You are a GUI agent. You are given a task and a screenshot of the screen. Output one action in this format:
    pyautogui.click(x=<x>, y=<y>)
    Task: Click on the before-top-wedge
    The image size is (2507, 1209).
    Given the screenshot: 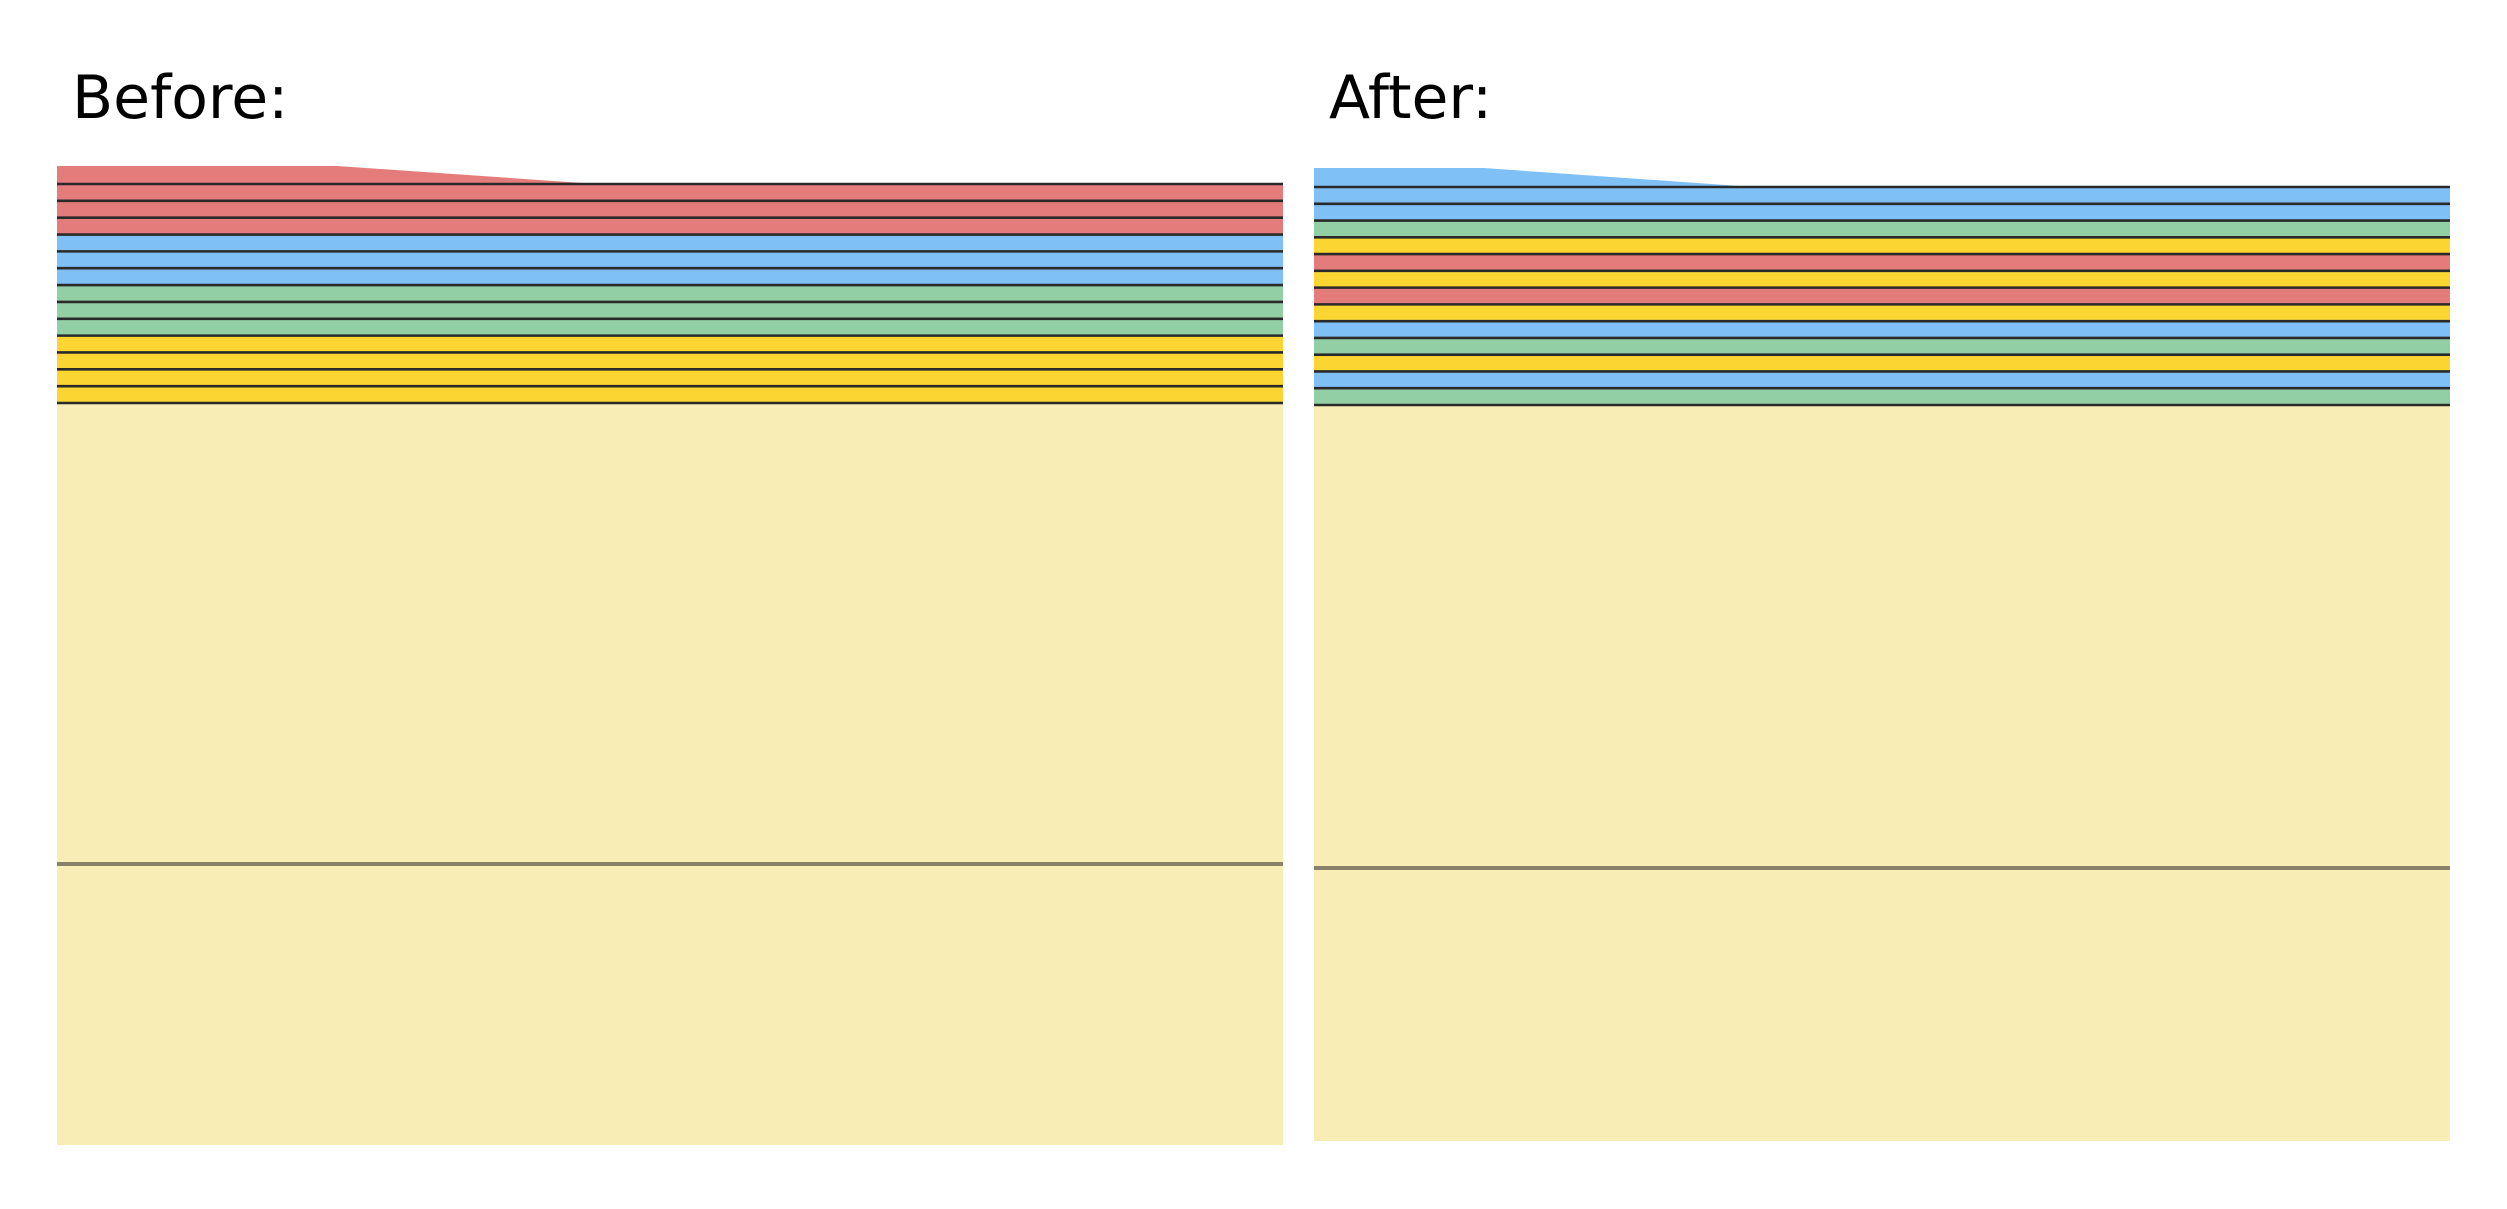 What is the action you would take?
    pyautogui.click(x=327, y=175)
    